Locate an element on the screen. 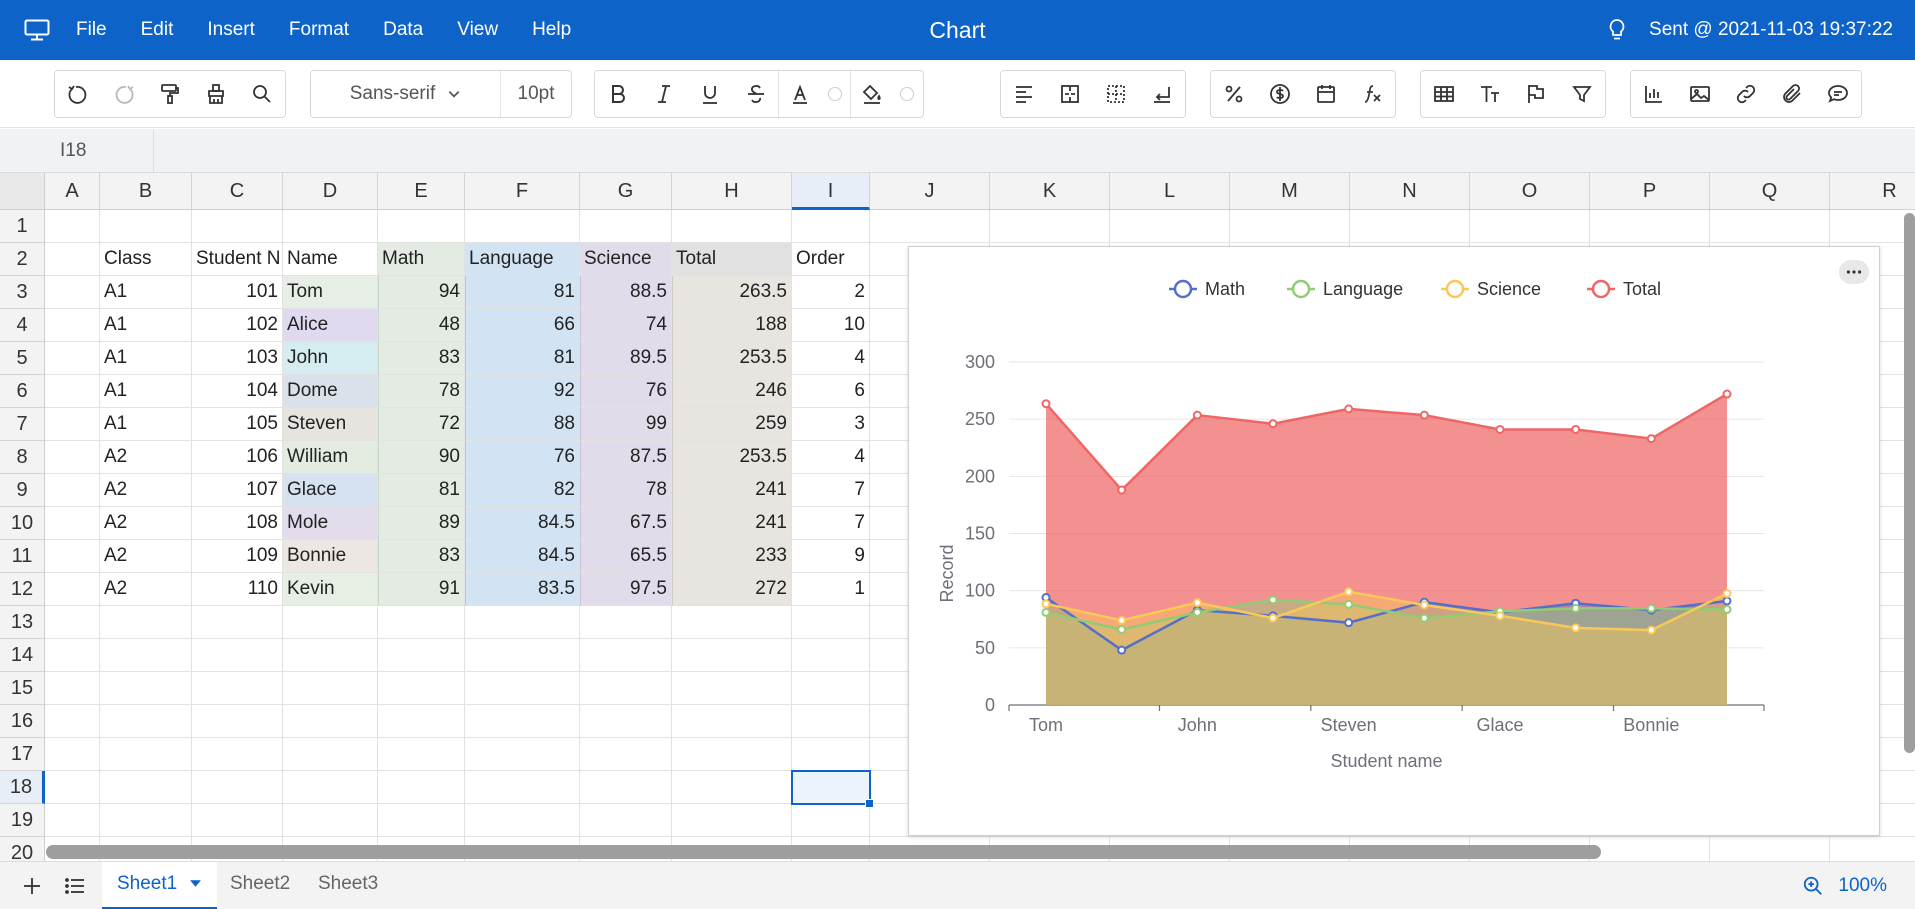 Image resolution: width=1915 pixels, height=909 pixels. point-total-william is located at coordinates (1424, 415).